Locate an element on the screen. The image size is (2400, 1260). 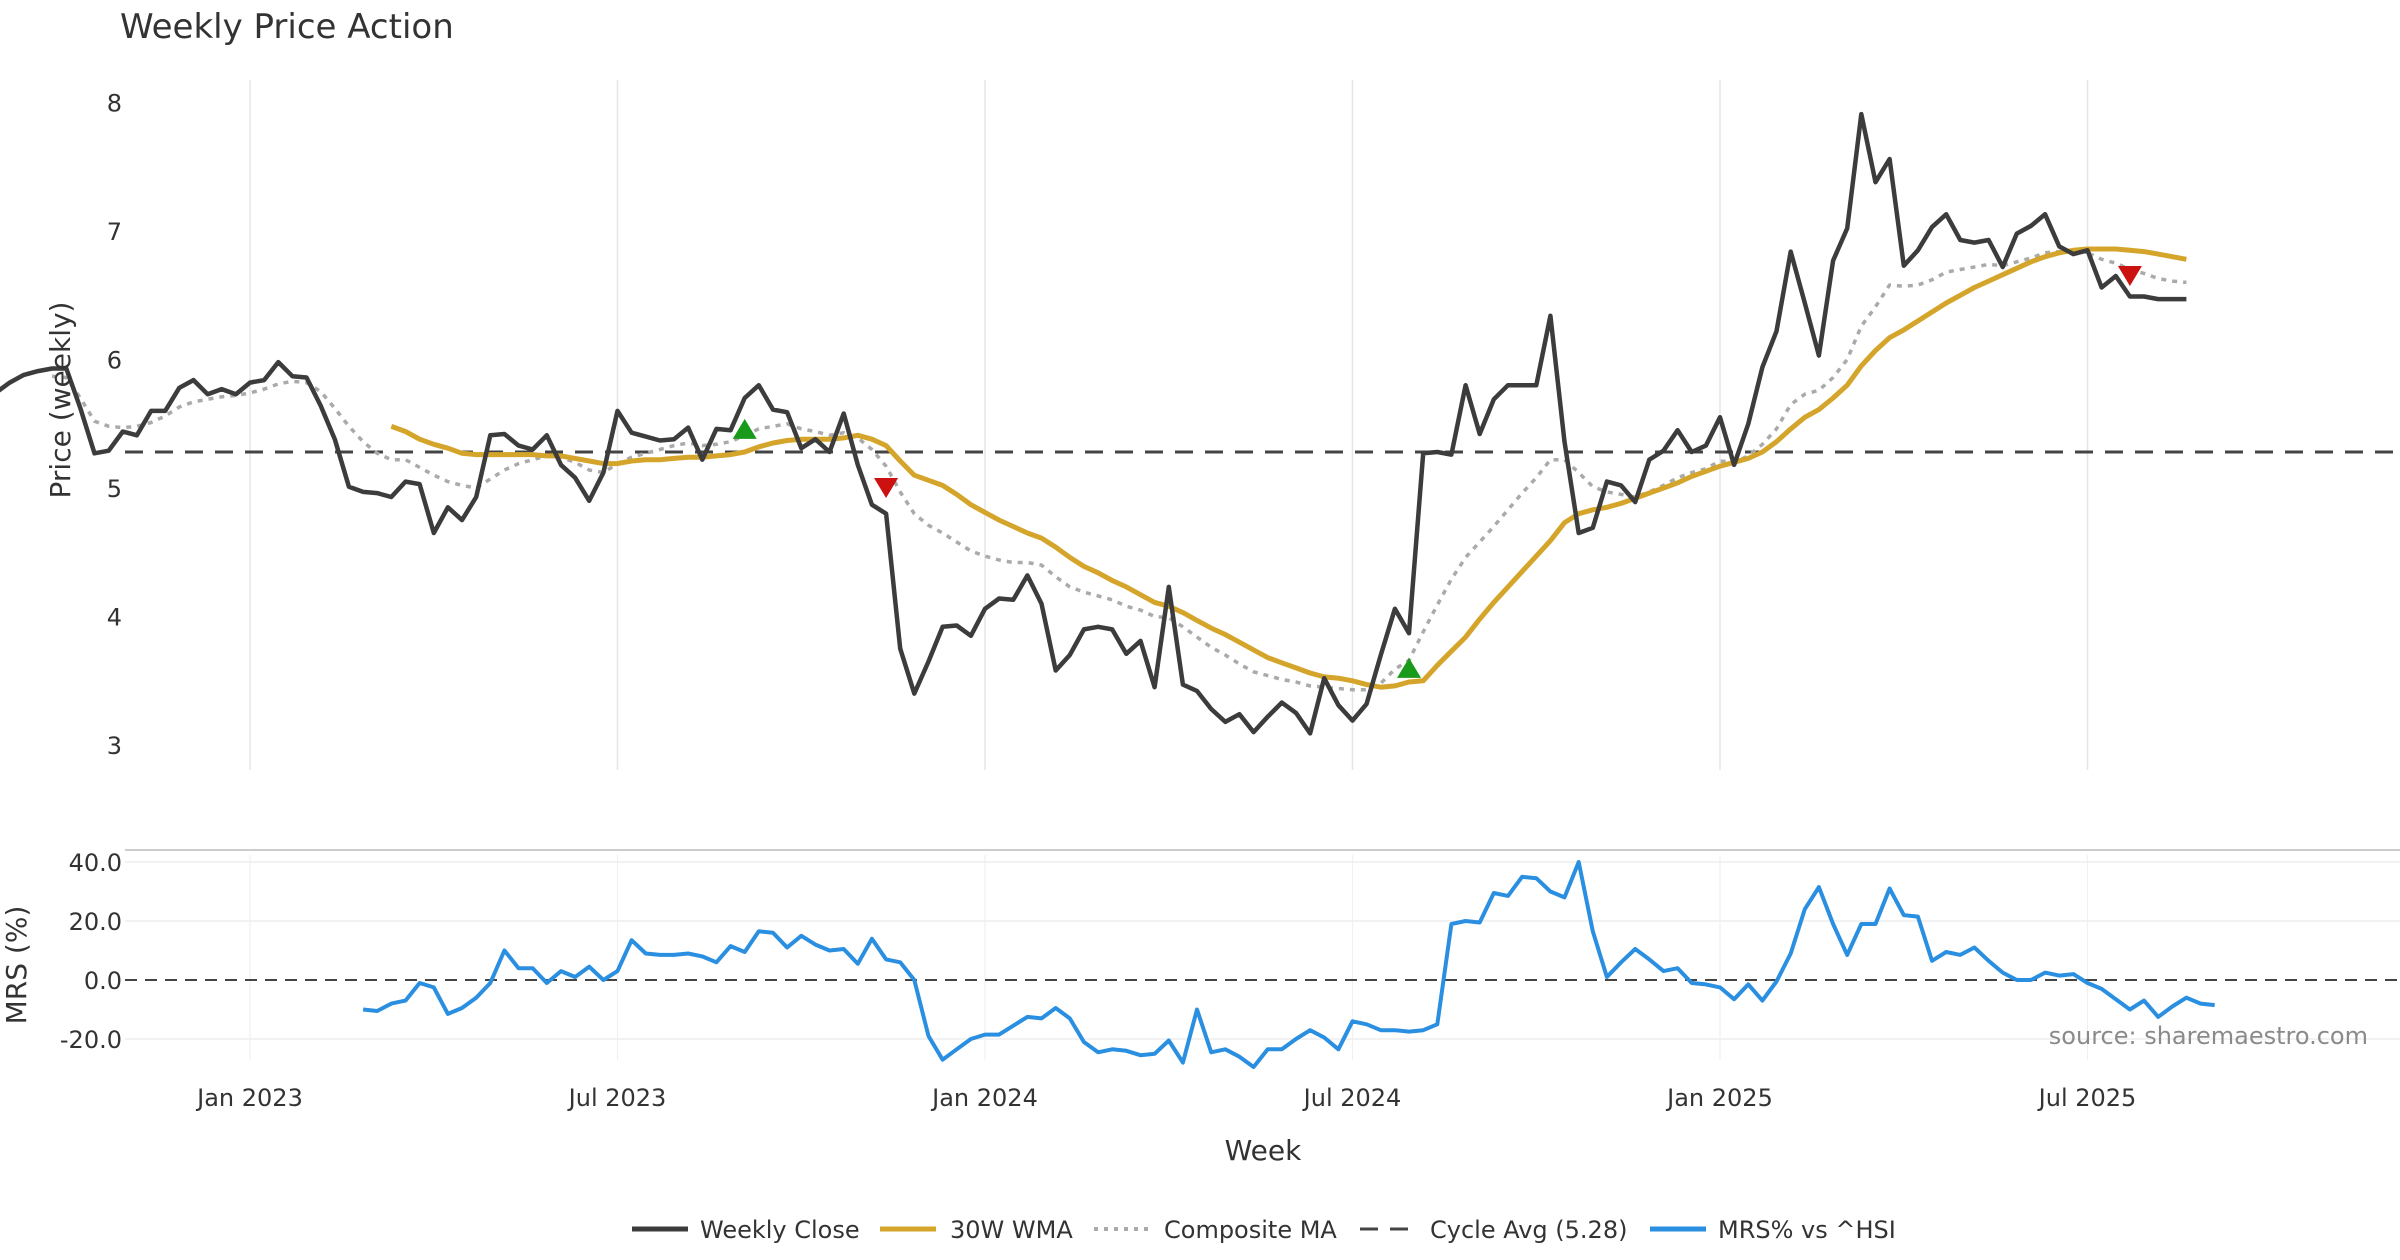
legend-label-composite-ma: Composite MA is located at coordinates (1250, 1230).